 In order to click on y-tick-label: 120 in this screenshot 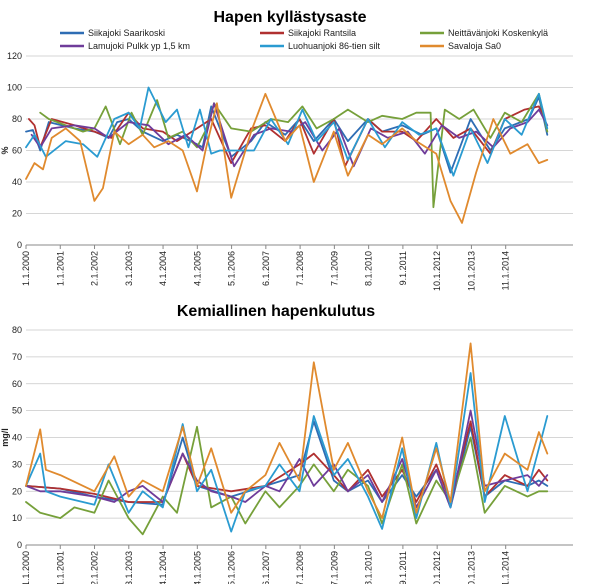, I will do `click(14, 56)`.